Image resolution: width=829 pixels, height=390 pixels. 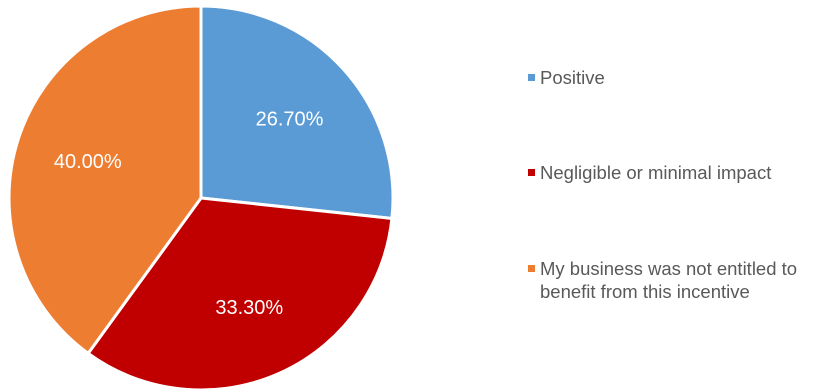 I want to click on legend-label-negligible: Negligible or minimal impact, so click(x=656, y=172).